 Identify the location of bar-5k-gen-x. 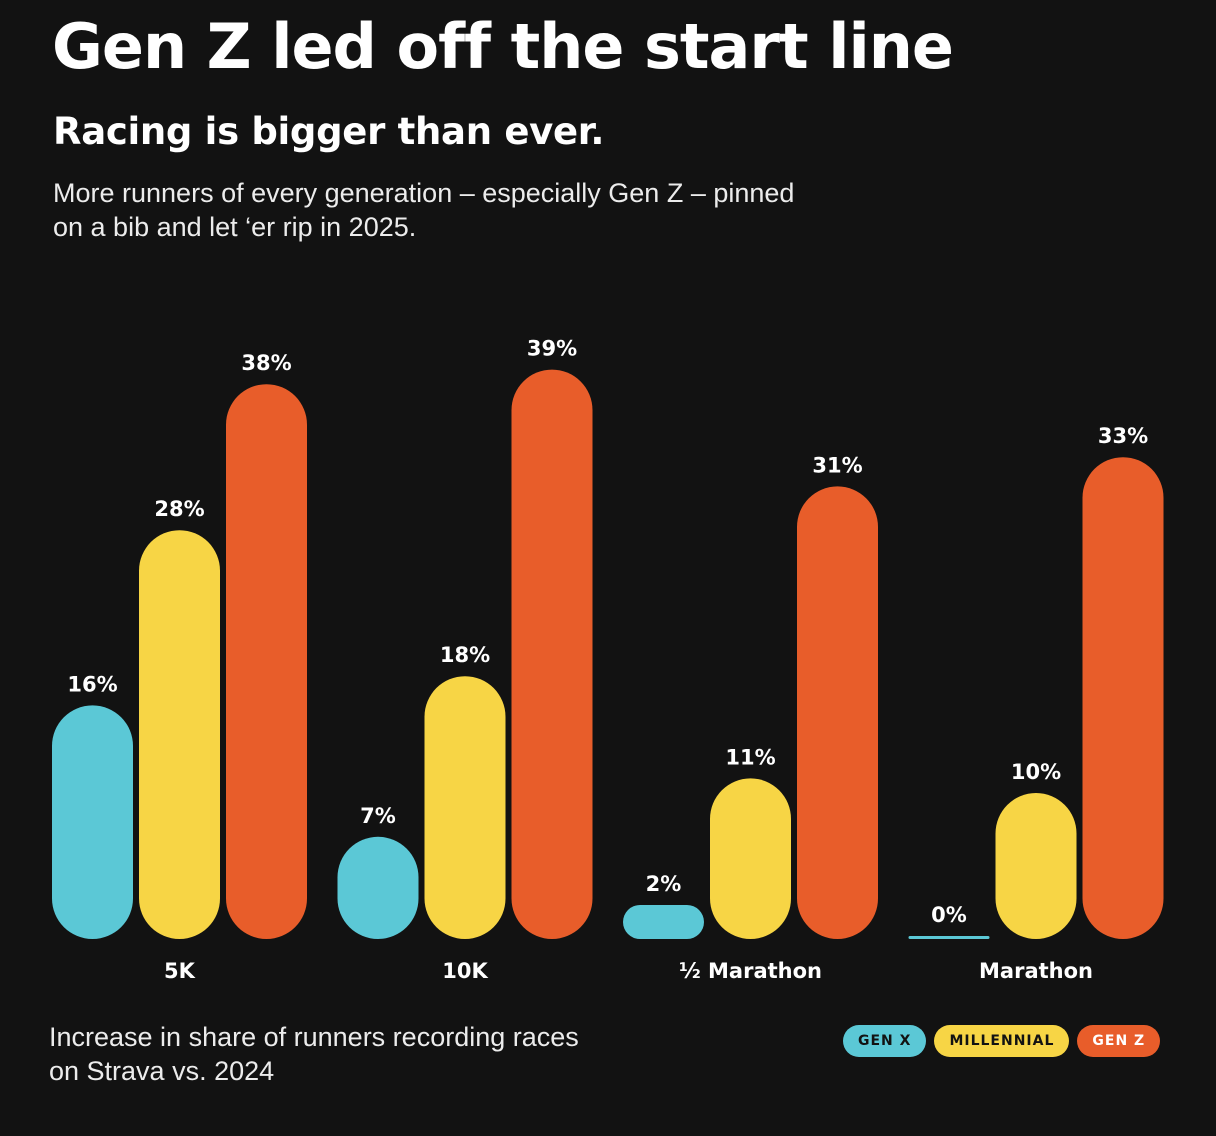
(92, 822).